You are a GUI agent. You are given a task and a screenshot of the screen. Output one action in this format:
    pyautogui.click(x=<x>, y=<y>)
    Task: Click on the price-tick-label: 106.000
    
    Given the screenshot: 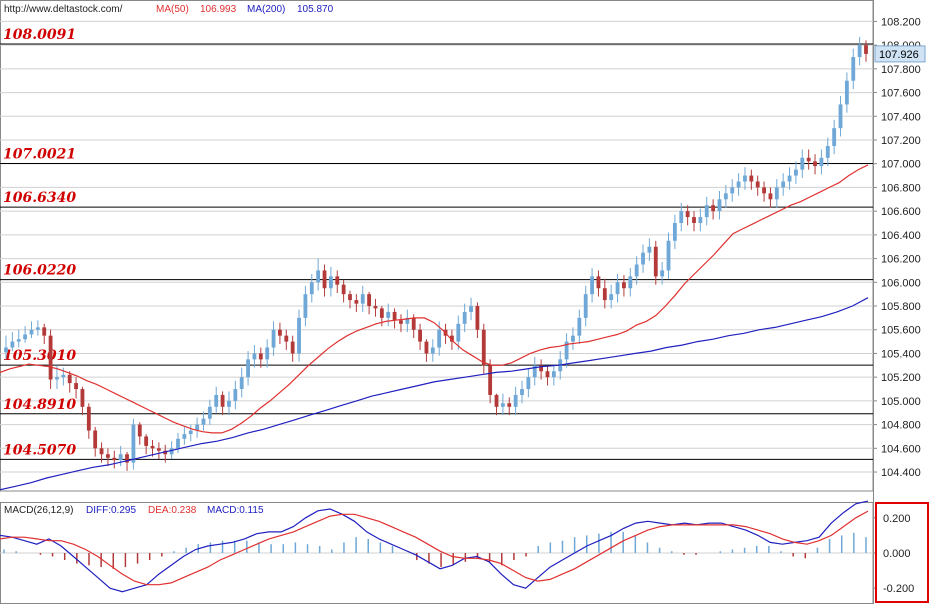 What is the action you would take?
    pyautogui.click(x=901, y=283)
    